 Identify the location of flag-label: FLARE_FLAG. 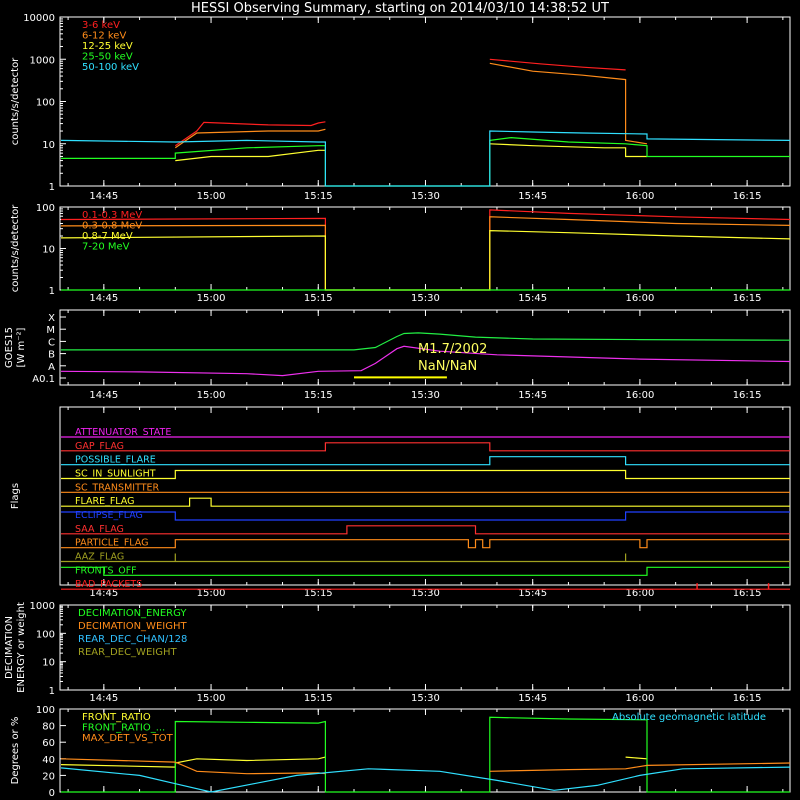
(105, 501).